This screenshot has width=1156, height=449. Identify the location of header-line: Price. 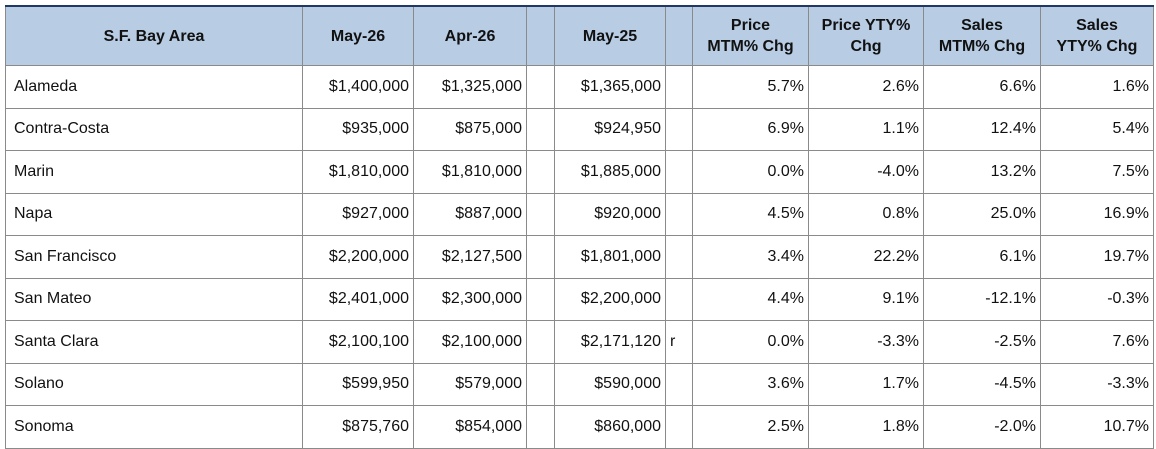
(750, 25).